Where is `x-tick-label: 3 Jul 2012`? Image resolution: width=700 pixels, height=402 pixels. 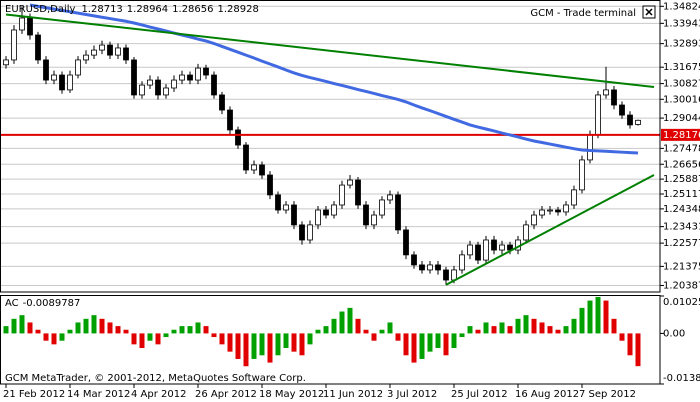
x-tick-label: 3 Jul 2012 is located at coordinates (412, 394).